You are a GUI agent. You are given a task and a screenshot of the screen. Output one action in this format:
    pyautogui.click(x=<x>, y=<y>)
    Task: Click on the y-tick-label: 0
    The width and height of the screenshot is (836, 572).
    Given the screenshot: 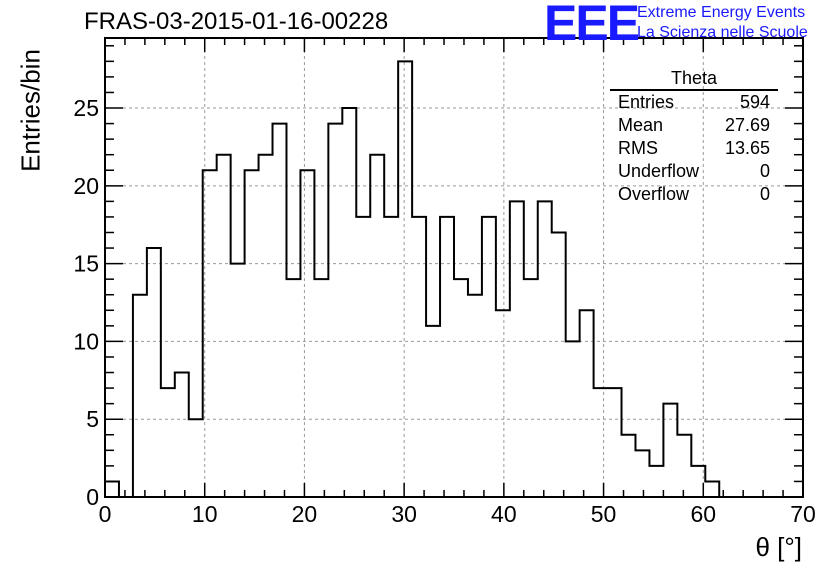 What is the action you would take?
    pyautogui.click(x=92, y=497)
    